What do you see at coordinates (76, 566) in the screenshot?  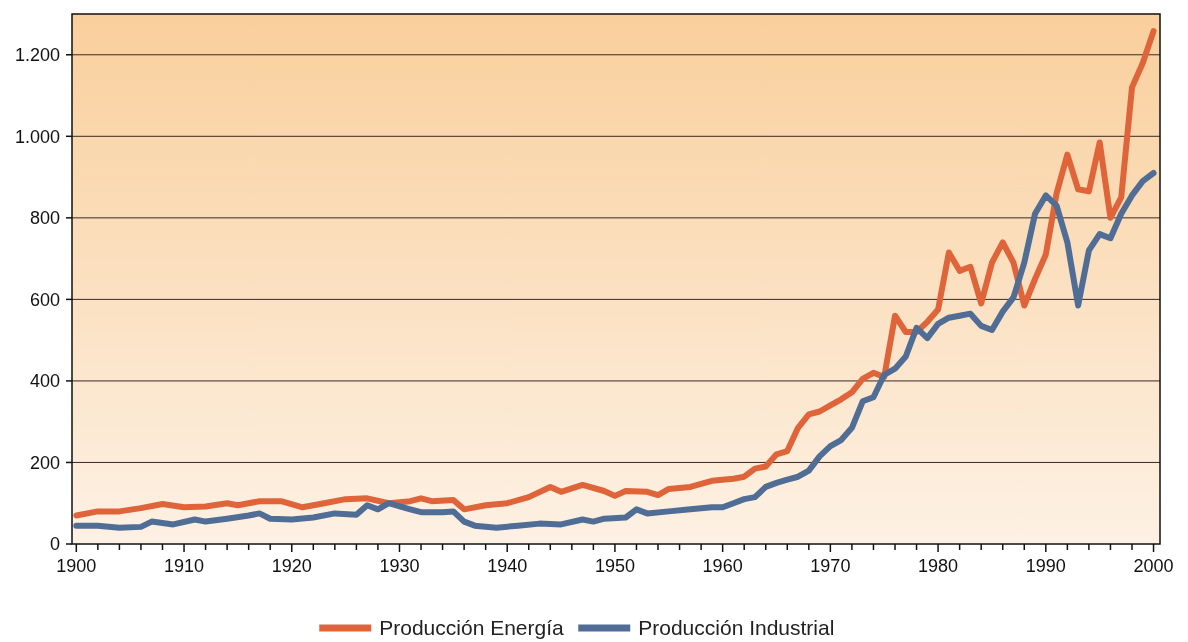 I see `x-tick-label: 1900` at bounding box center [76, 566].